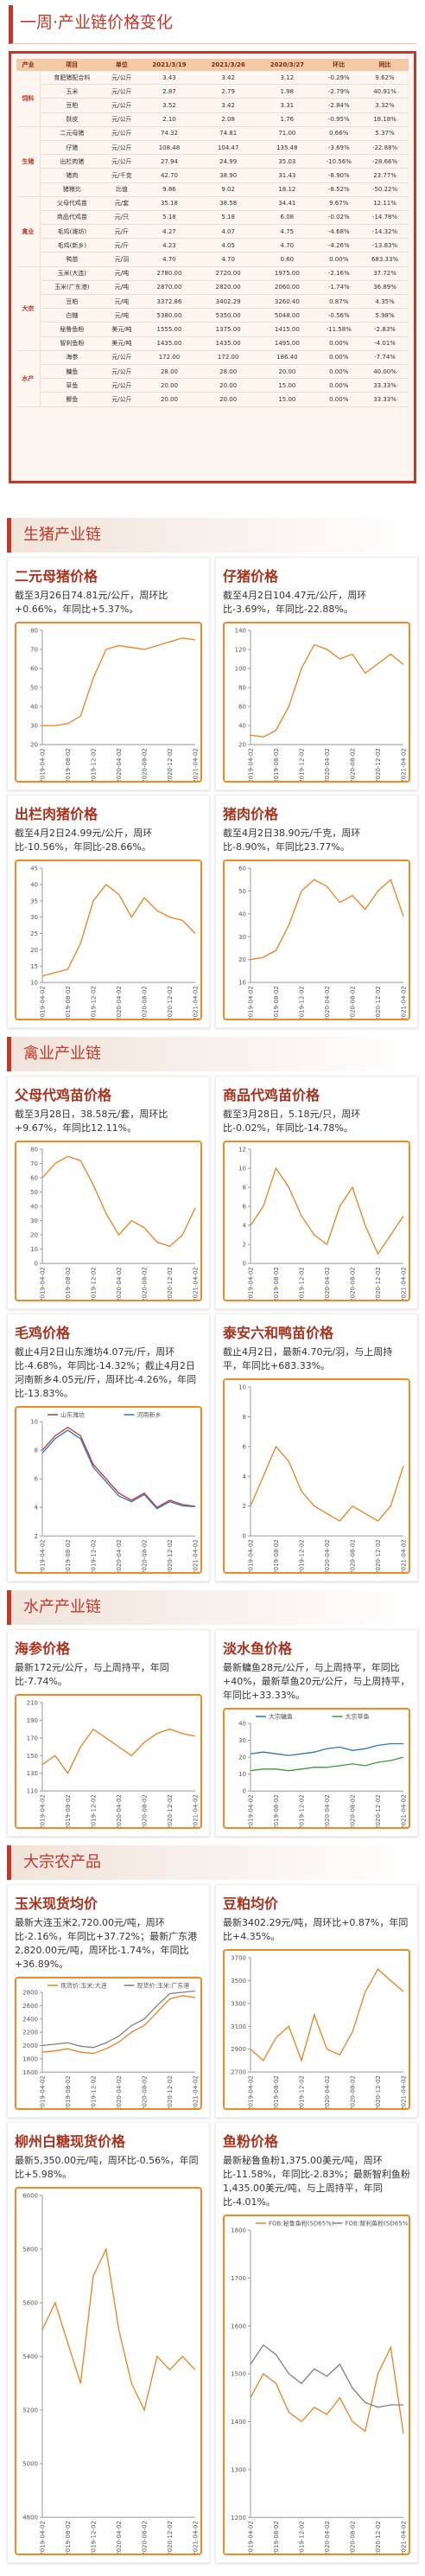 The width and height of the screenshot is (425, 2576). What do you see at coordinates (229, 78) in the screenshot?
I see `table-cell: 3.42` at bounding box center [229, 78].